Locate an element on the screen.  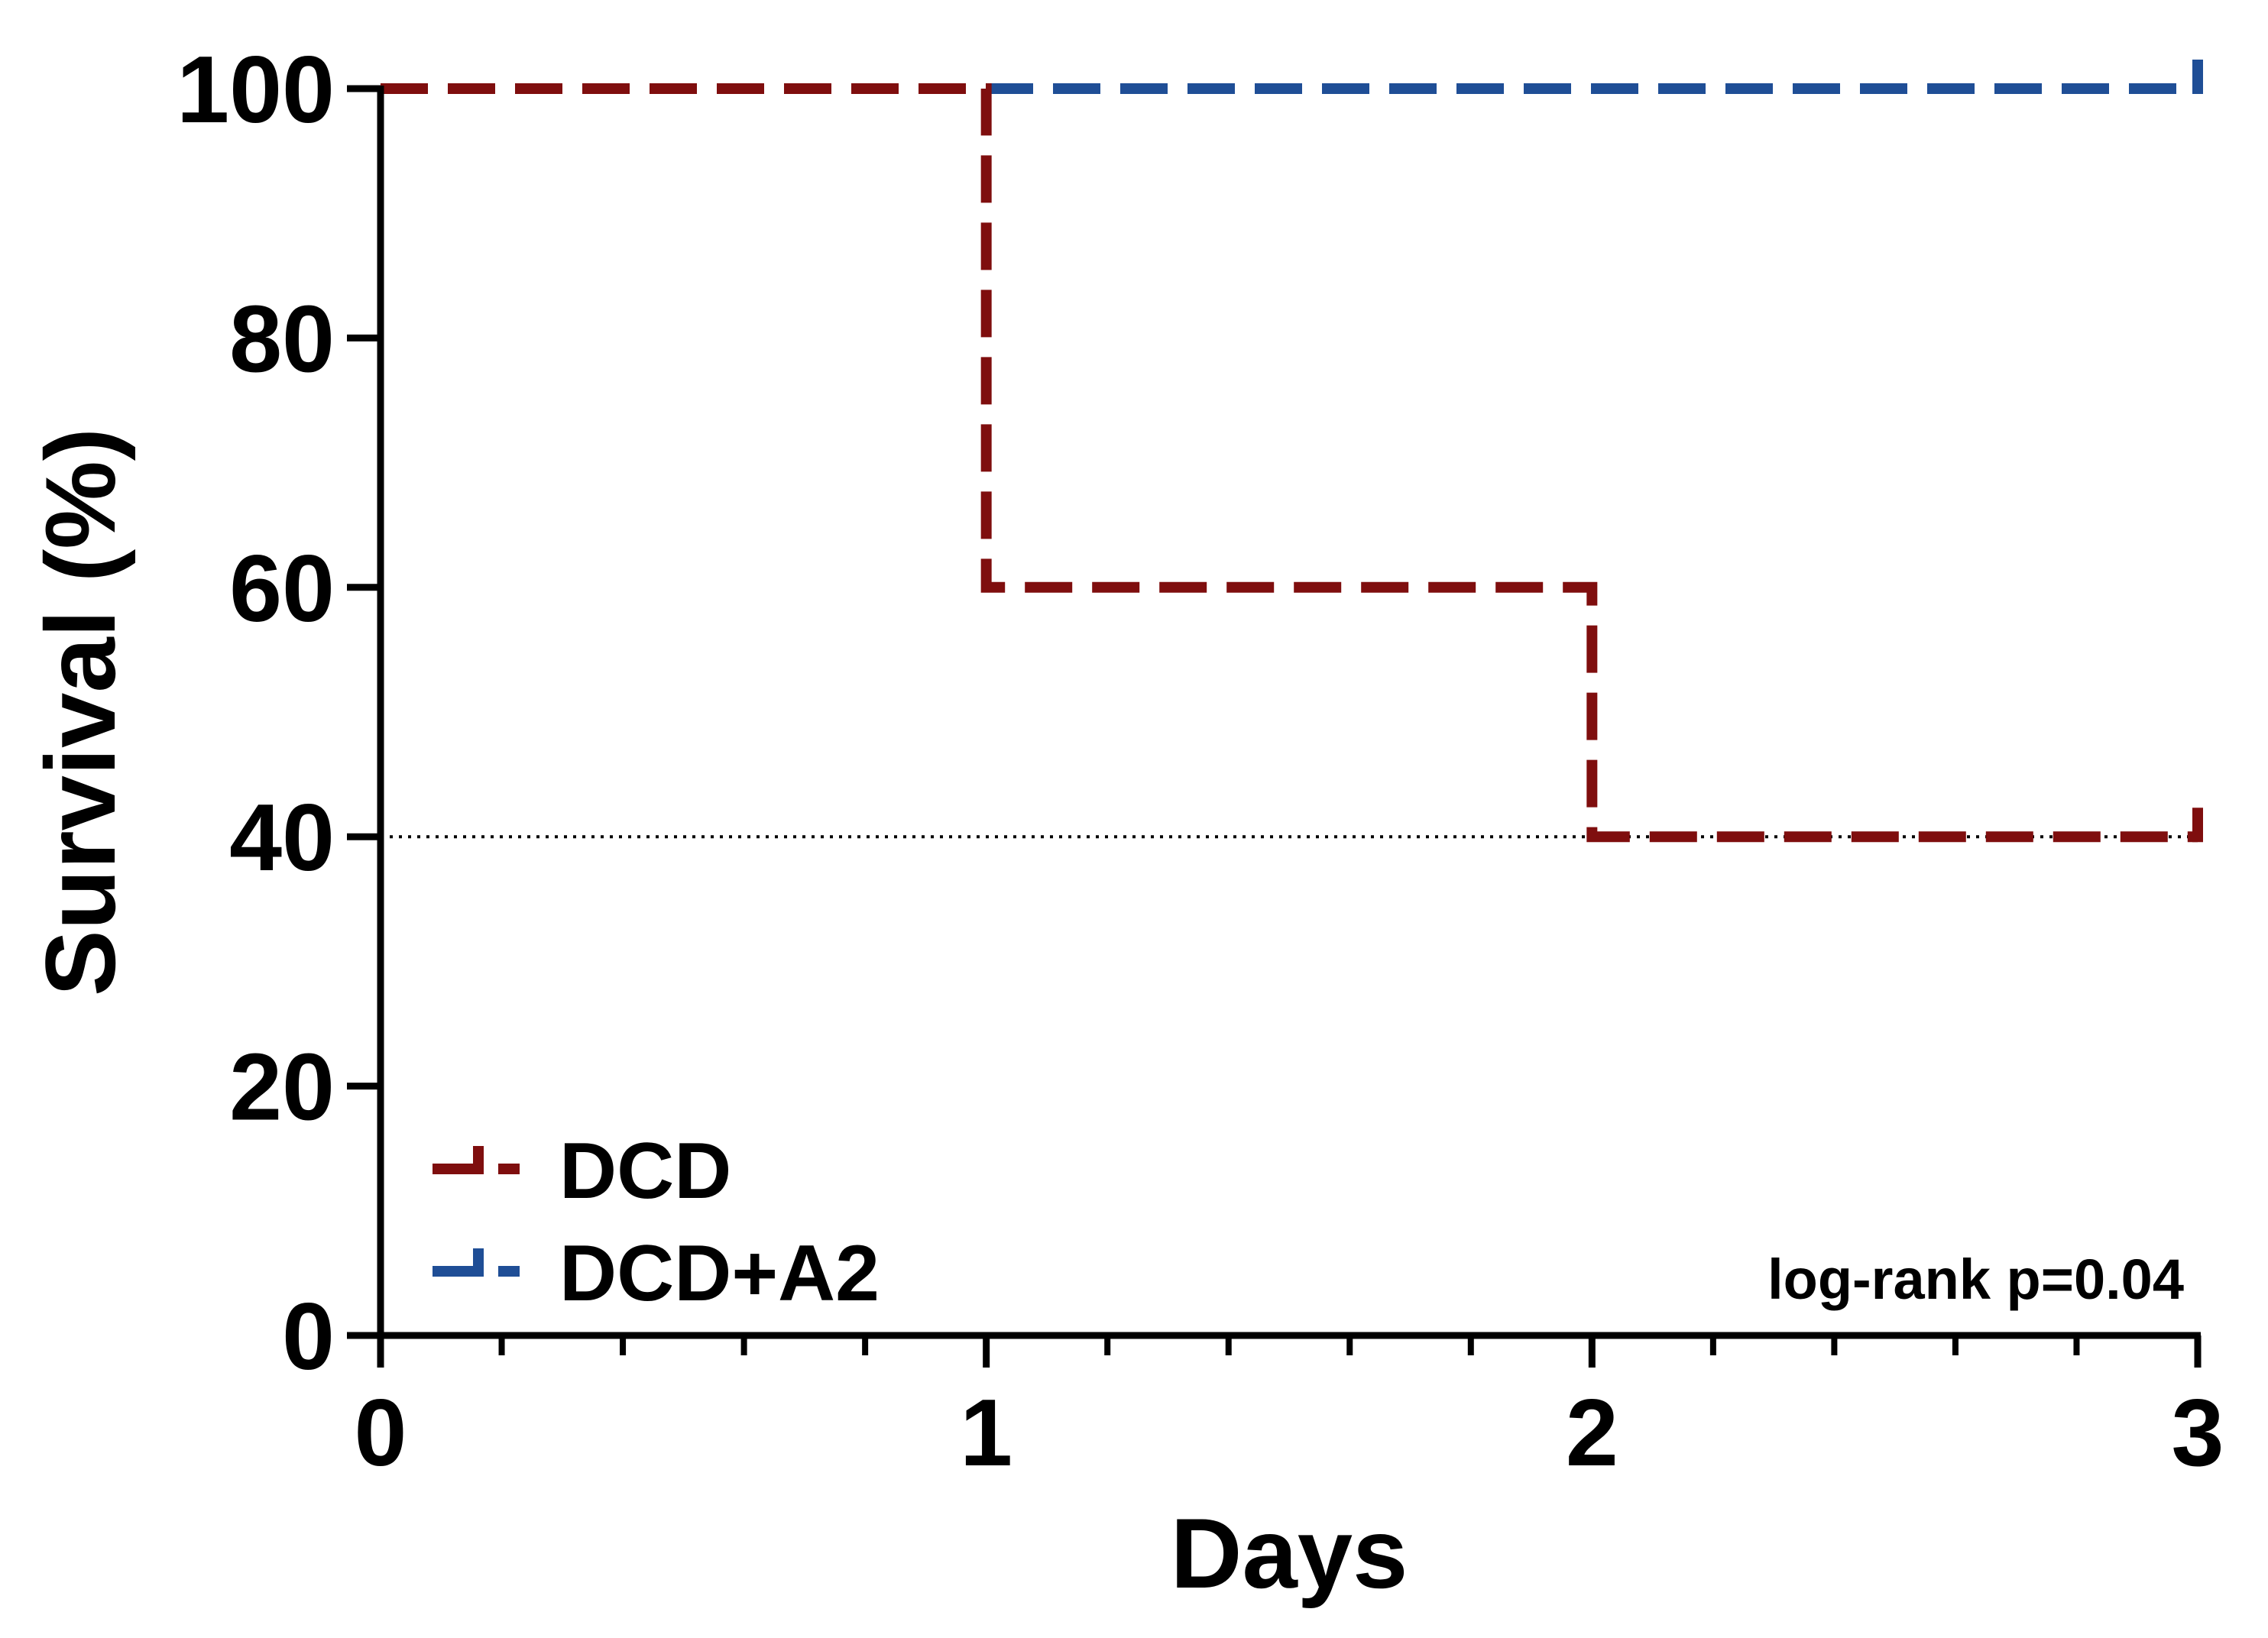
x-tick-label: 3 is located at coordinates (2198, 1433).